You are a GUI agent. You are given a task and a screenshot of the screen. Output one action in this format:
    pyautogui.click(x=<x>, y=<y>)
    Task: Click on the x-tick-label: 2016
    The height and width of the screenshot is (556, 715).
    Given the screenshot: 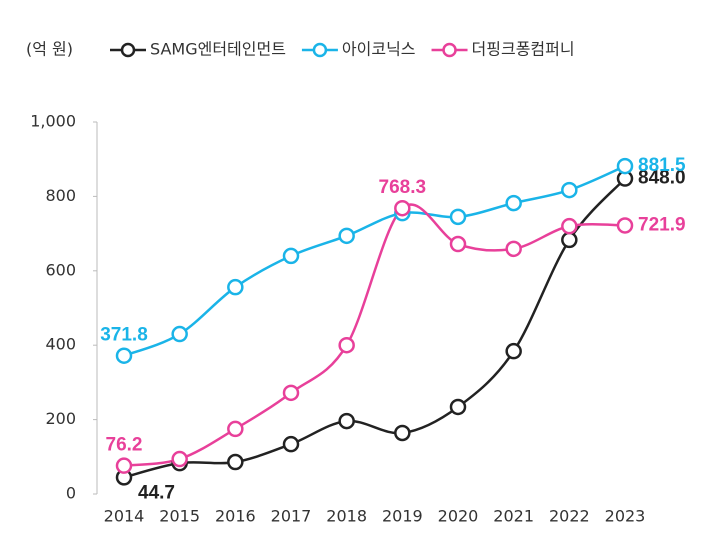 What is the action you would take?
    pyautogui.click(x=235, y=516)
    